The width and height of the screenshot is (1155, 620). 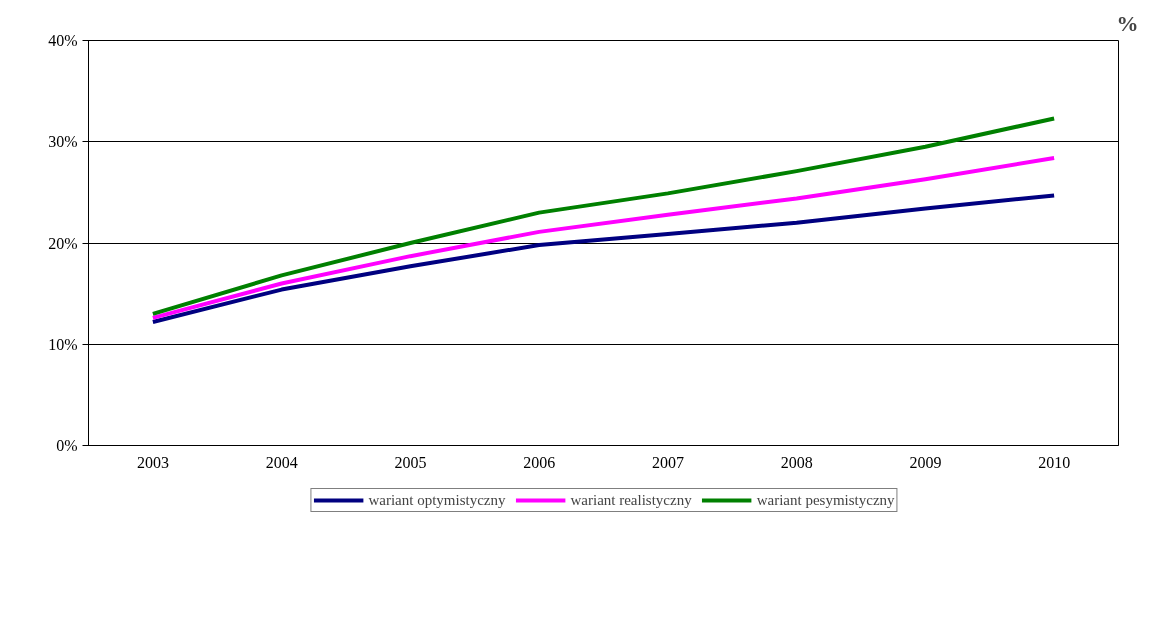 What do you see at coordinates (63, 344) in the screenshot?
I see `y-tick-label: 10%` at bounding box center [63, 344].